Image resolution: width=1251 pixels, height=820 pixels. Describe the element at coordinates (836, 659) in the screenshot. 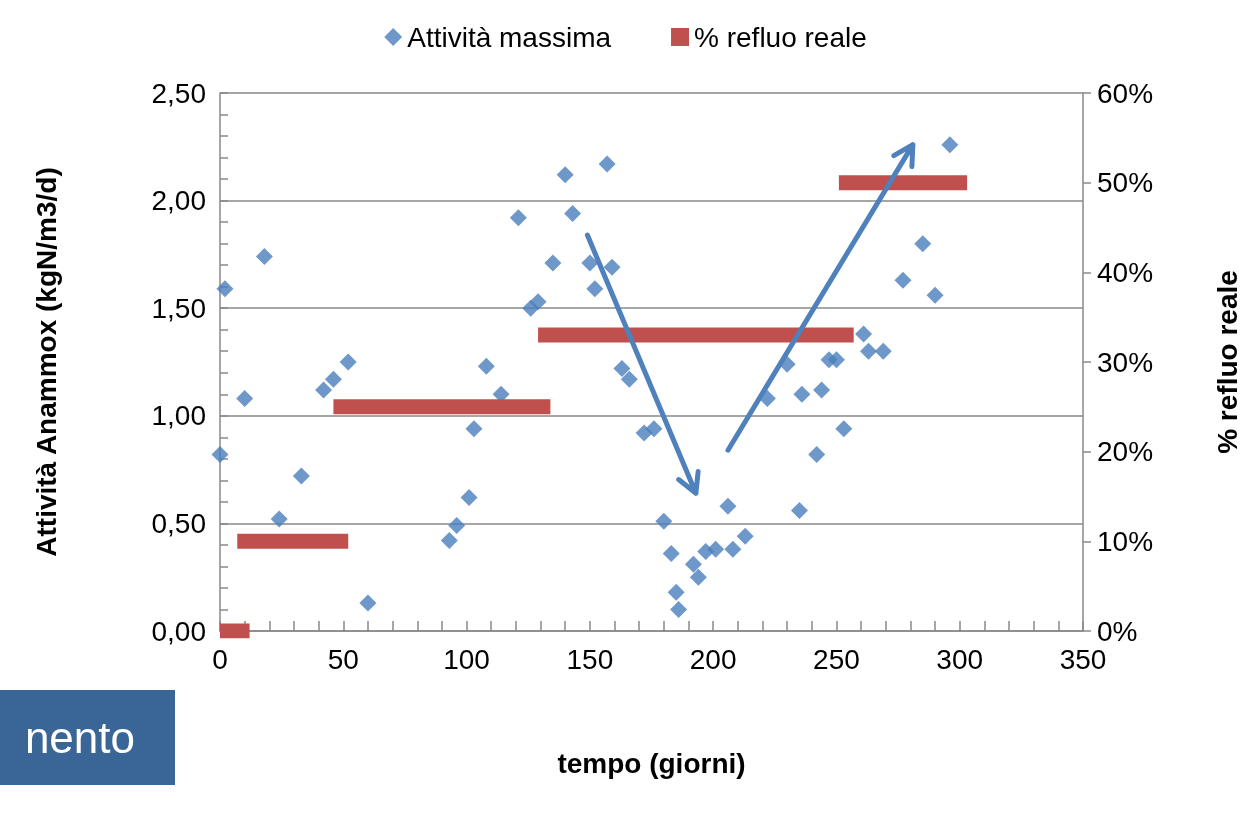

I see `x-tick-label: 250` at that location.